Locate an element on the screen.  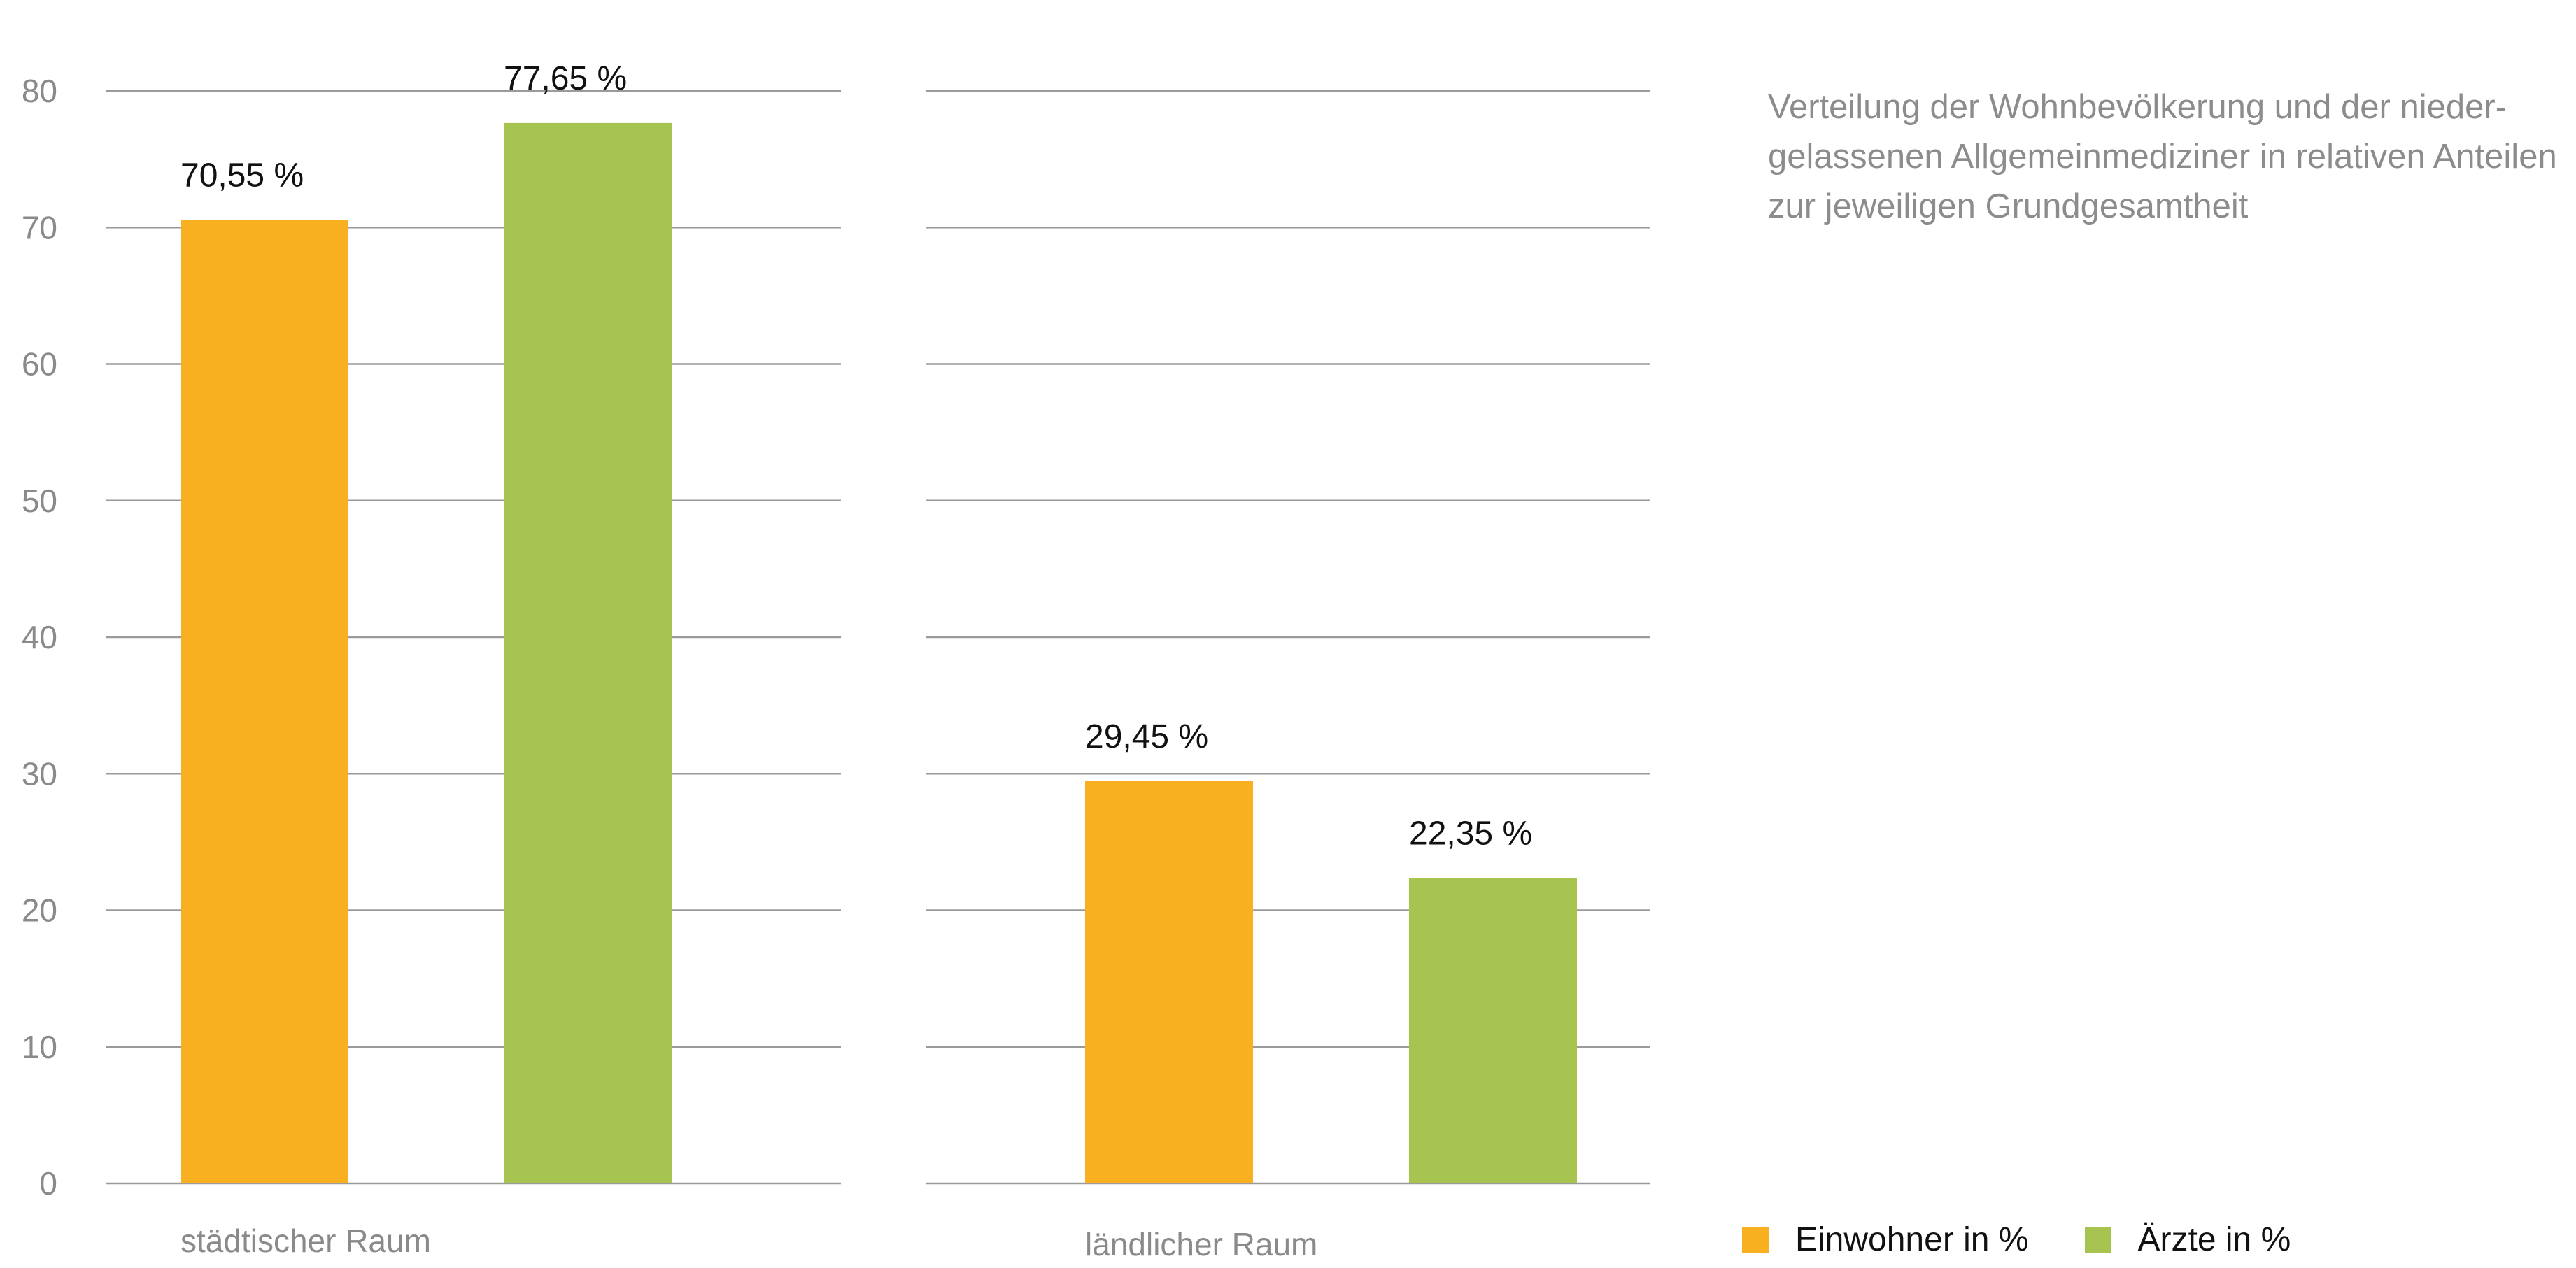
value-label-aerzte-staedtisch: 77,65 % is located at coordinates (565, 78).